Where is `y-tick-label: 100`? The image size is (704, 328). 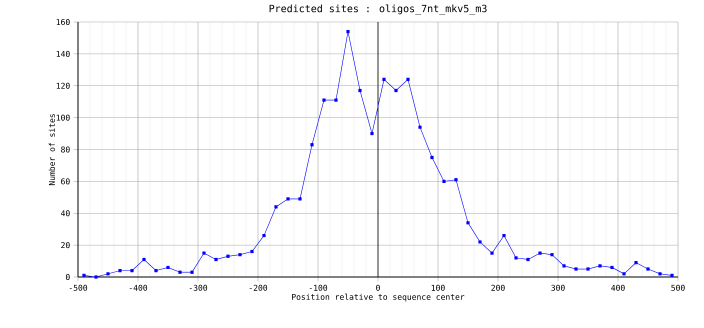
y-tick-label: 100 is located at coordinates (63, 117).